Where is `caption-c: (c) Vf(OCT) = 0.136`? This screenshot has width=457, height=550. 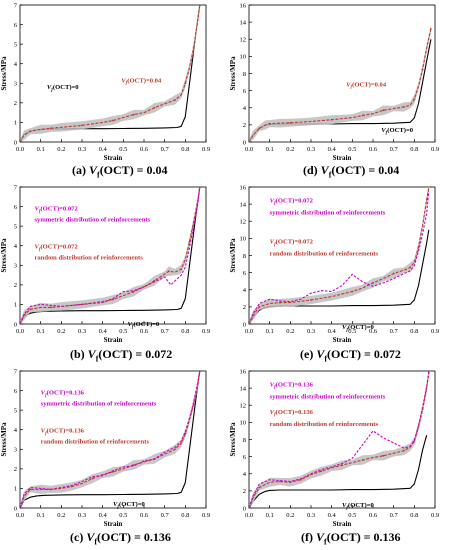 caption-c: (c) Vf(OCT) = 0.136 is located at coordinates (120, 538).